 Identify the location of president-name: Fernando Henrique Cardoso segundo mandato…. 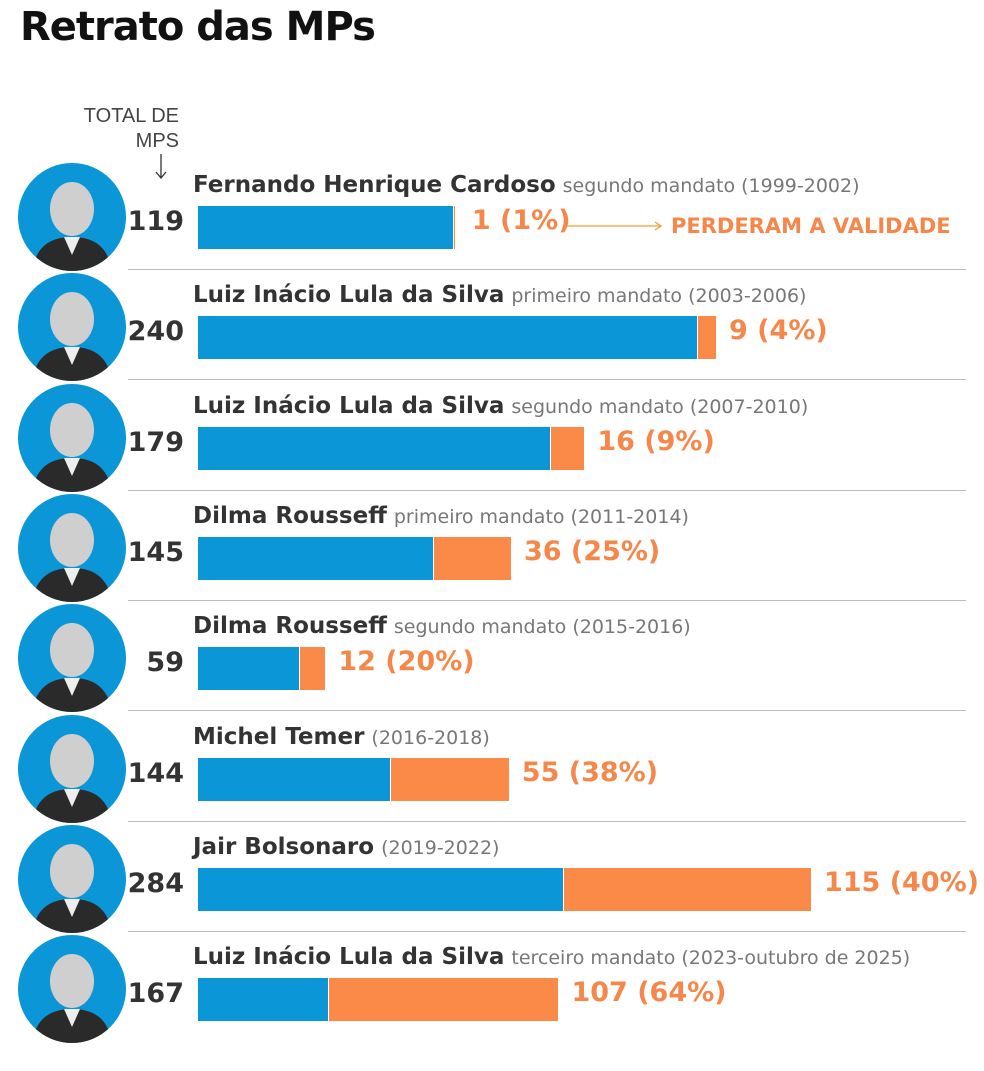
(526, 185).